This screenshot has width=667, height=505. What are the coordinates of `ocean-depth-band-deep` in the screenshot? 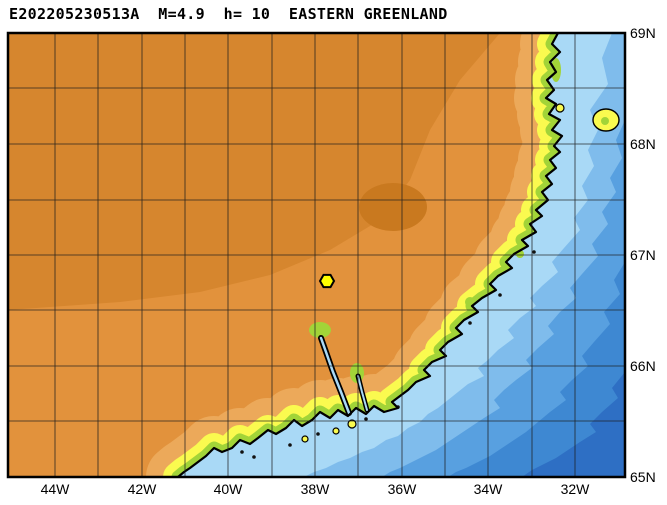 It's located at (573, 424).